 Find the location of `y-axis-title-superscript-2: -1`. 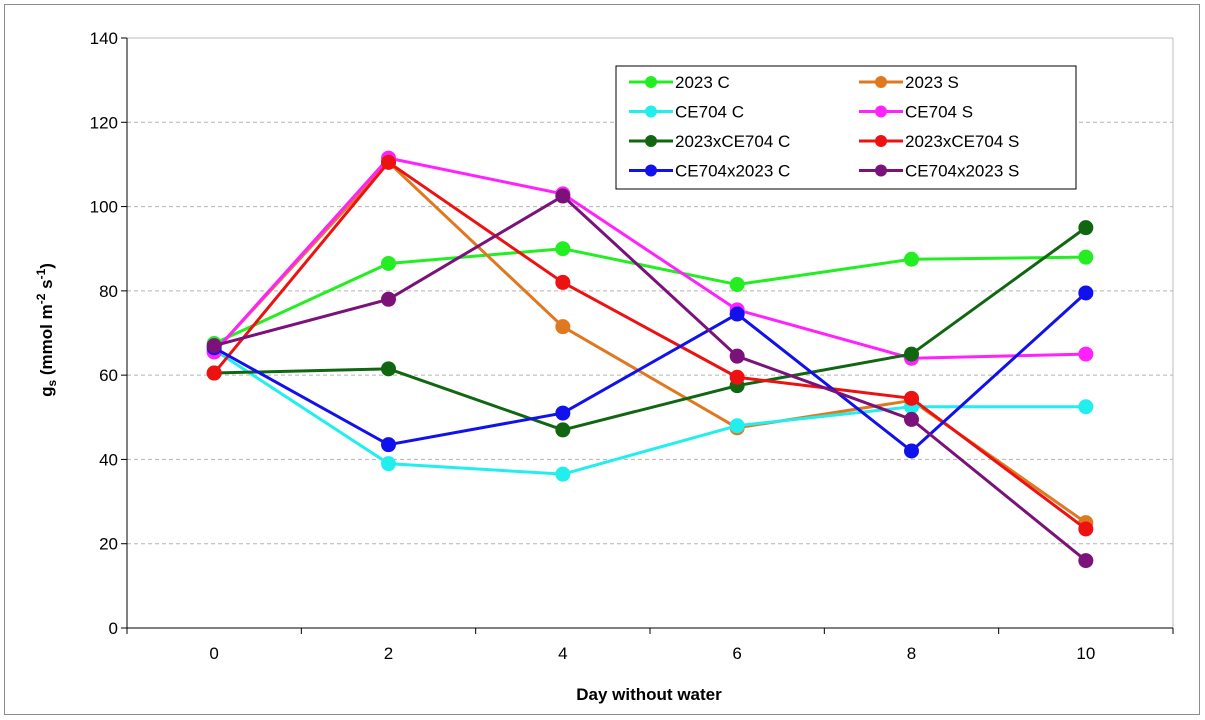

y-axis-title-superscript-2: -1 is located at coordinates (41, 273).